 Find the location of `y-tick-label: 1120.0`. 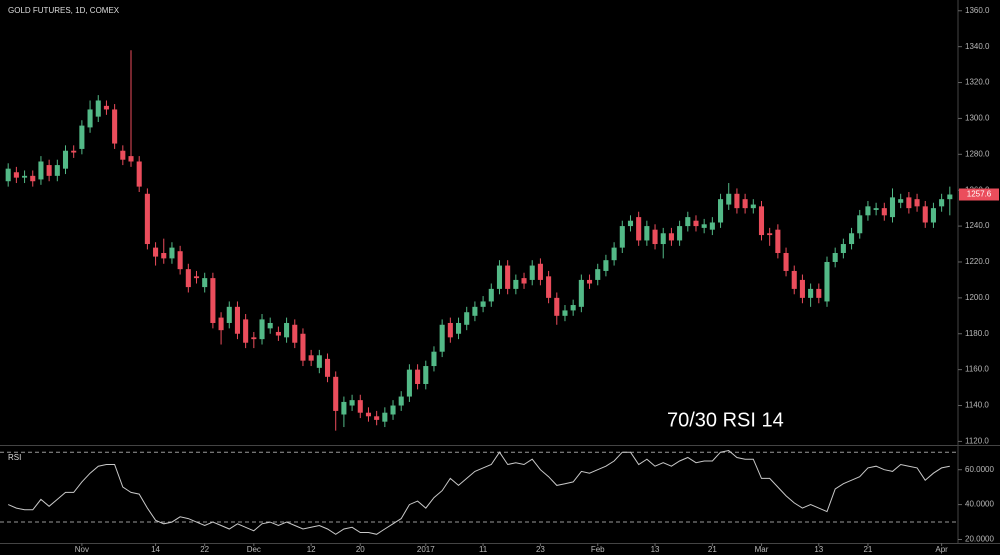

y-tick-label: 1120.0 is located at coordinates (977, 441).